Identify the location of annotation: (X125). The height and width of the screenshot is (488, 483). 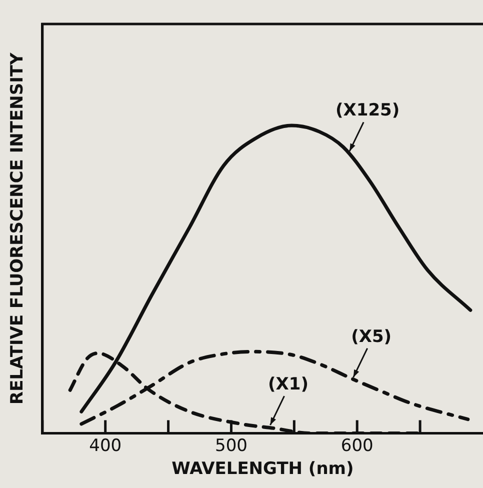
(367, 110).